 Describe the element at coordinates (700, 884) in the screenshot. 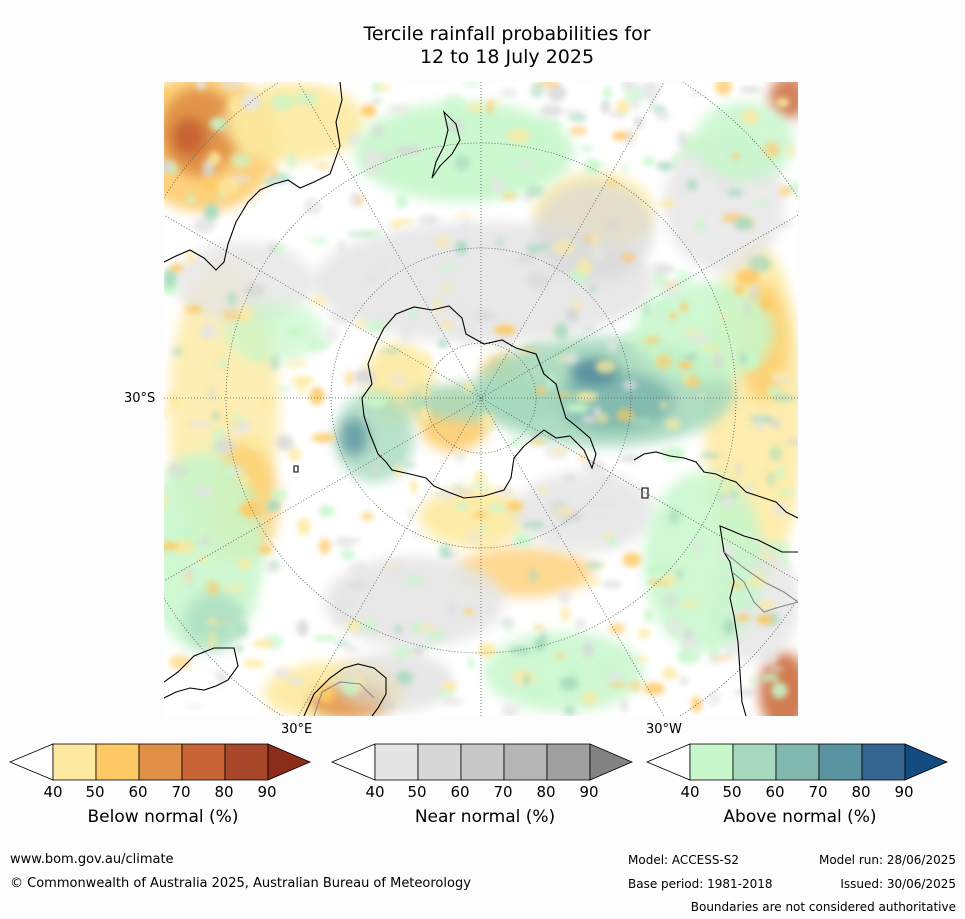

I see `base-period: Base period: 1981-2018` at that location.